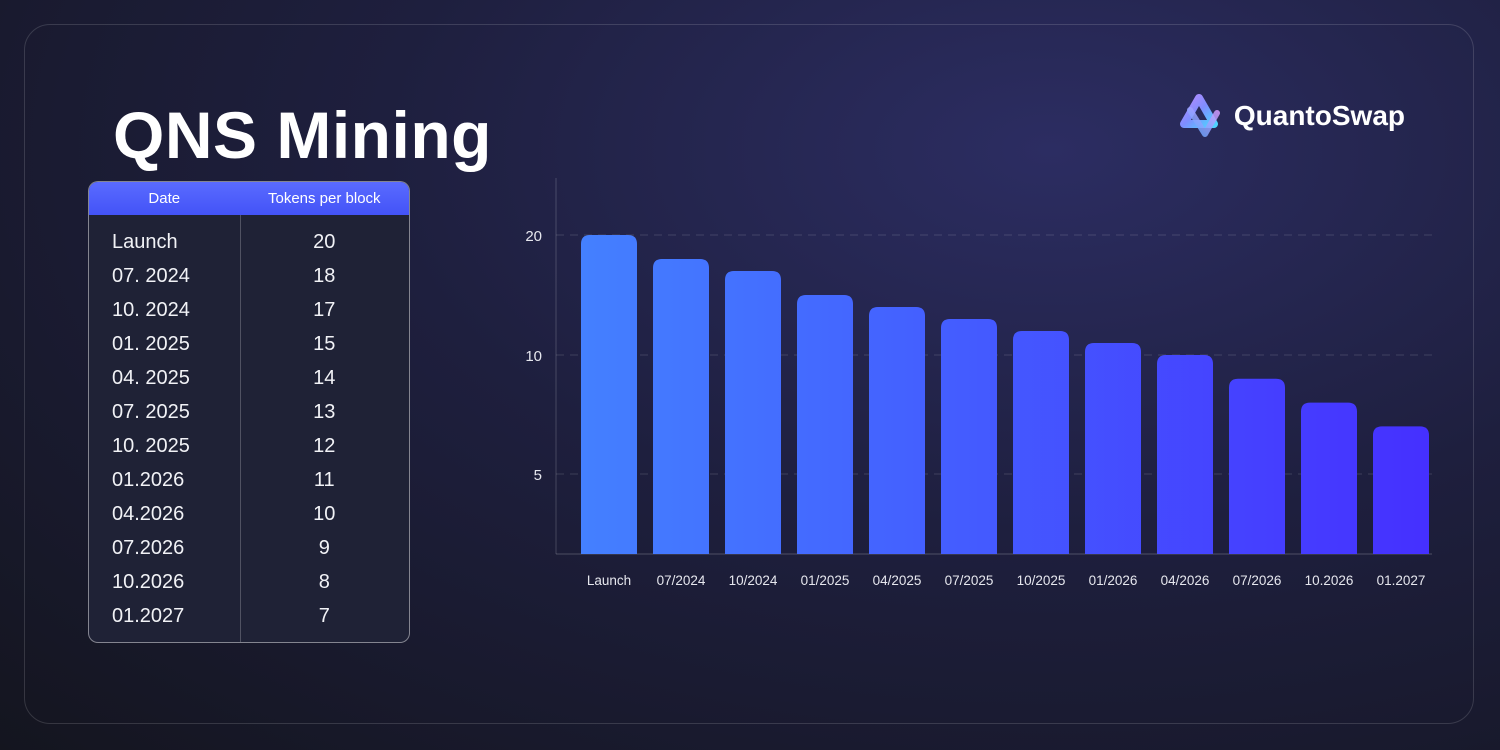 This screenshot has height=750, width=1500. Describe the element at coordinates (249, 344) in the screenshot. I see `table-row: 01. 2025 15` at that location.